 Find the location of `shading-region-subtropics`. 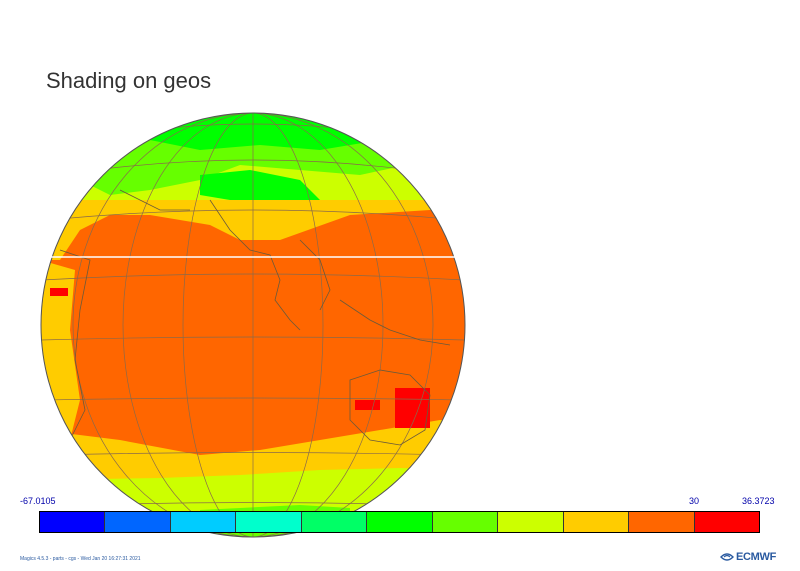

shading-region-subtropics is located at coordinates (235, 230).